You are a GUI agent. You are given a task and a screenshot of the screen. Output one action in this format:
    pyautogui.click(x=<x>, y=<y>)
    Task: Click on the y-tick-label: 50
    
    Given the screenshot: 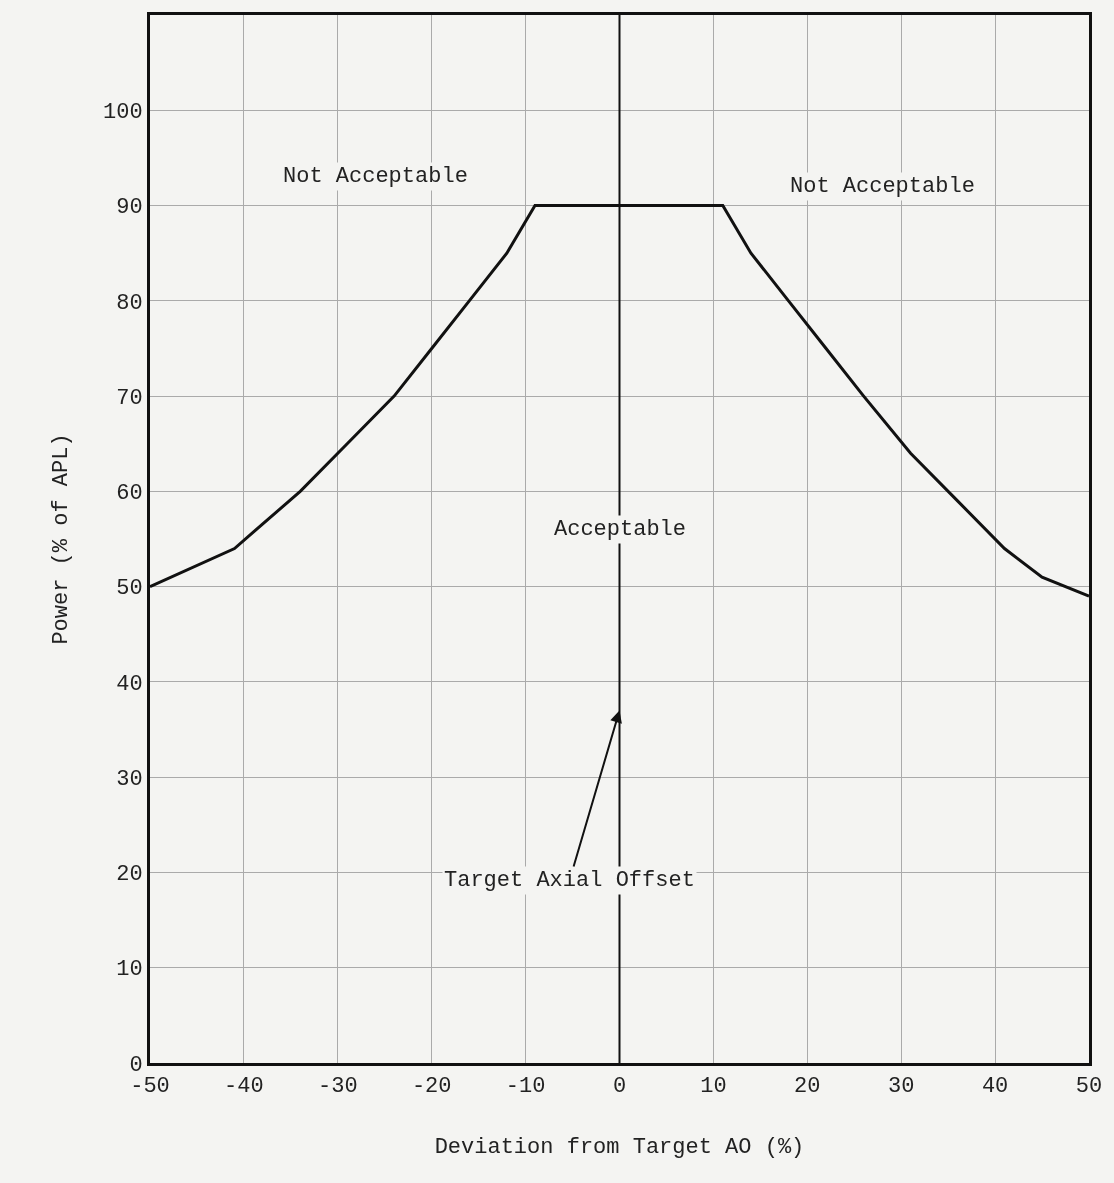 What is the action you would take?
    pyautogui.click(x=129, y=589)
    